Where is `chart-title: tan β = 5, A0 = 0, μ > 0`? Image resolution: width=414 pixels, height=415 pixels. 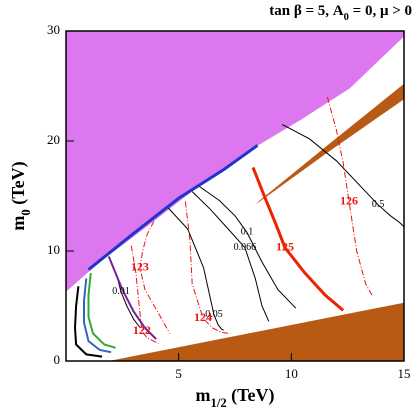
chart-title: tan β = 5, A0 = 0, μ > 0 is located at coordinates (340, 12).